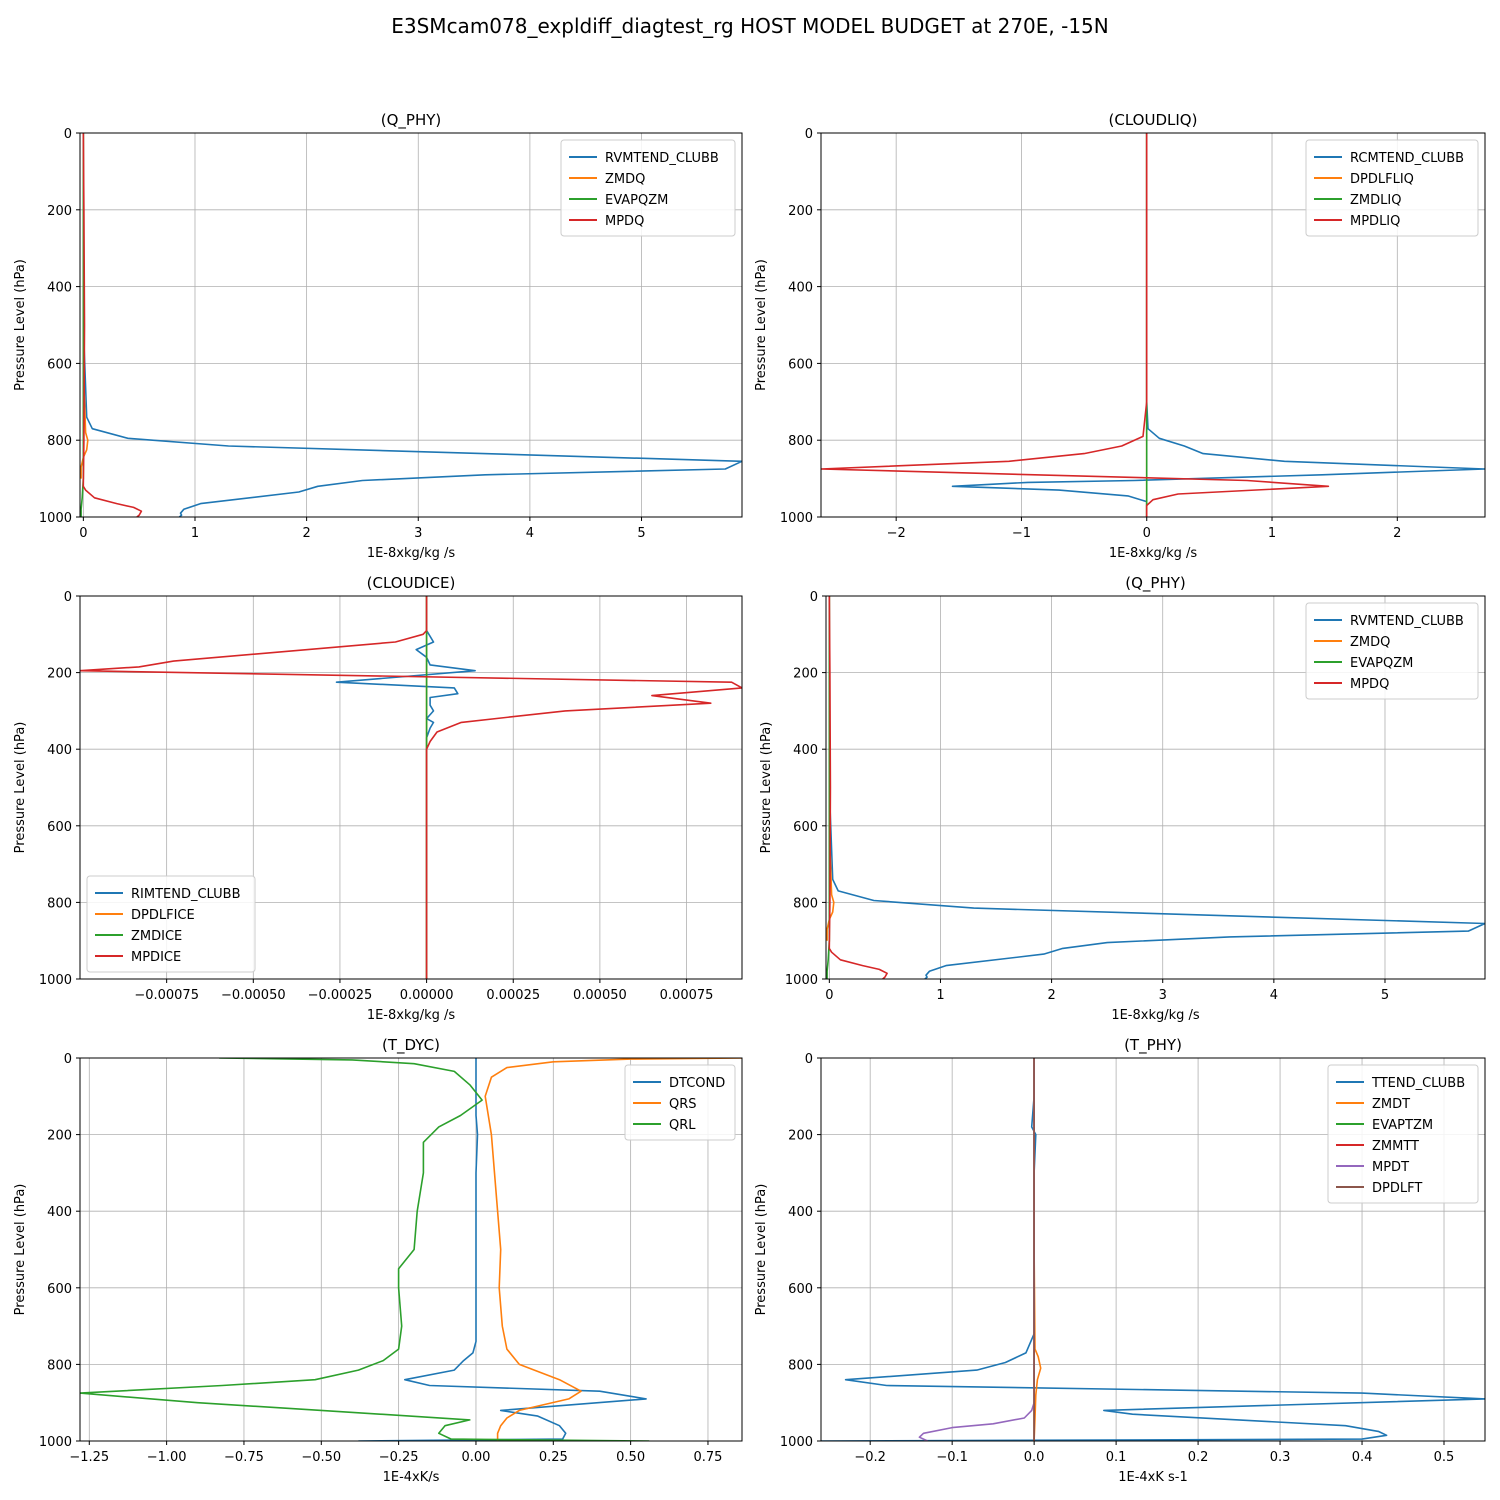 The width and height of the screenshot is (1500, 1500). I want to click on panel-title: (CLOUDICE), so click(411, 583).